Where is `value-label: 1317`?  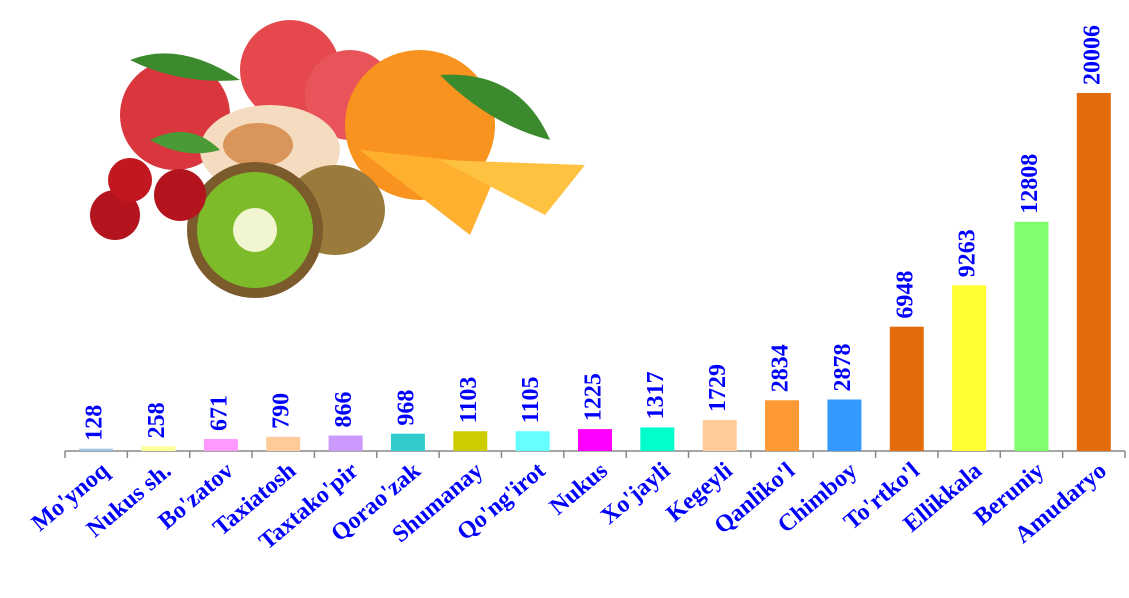 value-label: 1317 is located at coordinates (656, 395).